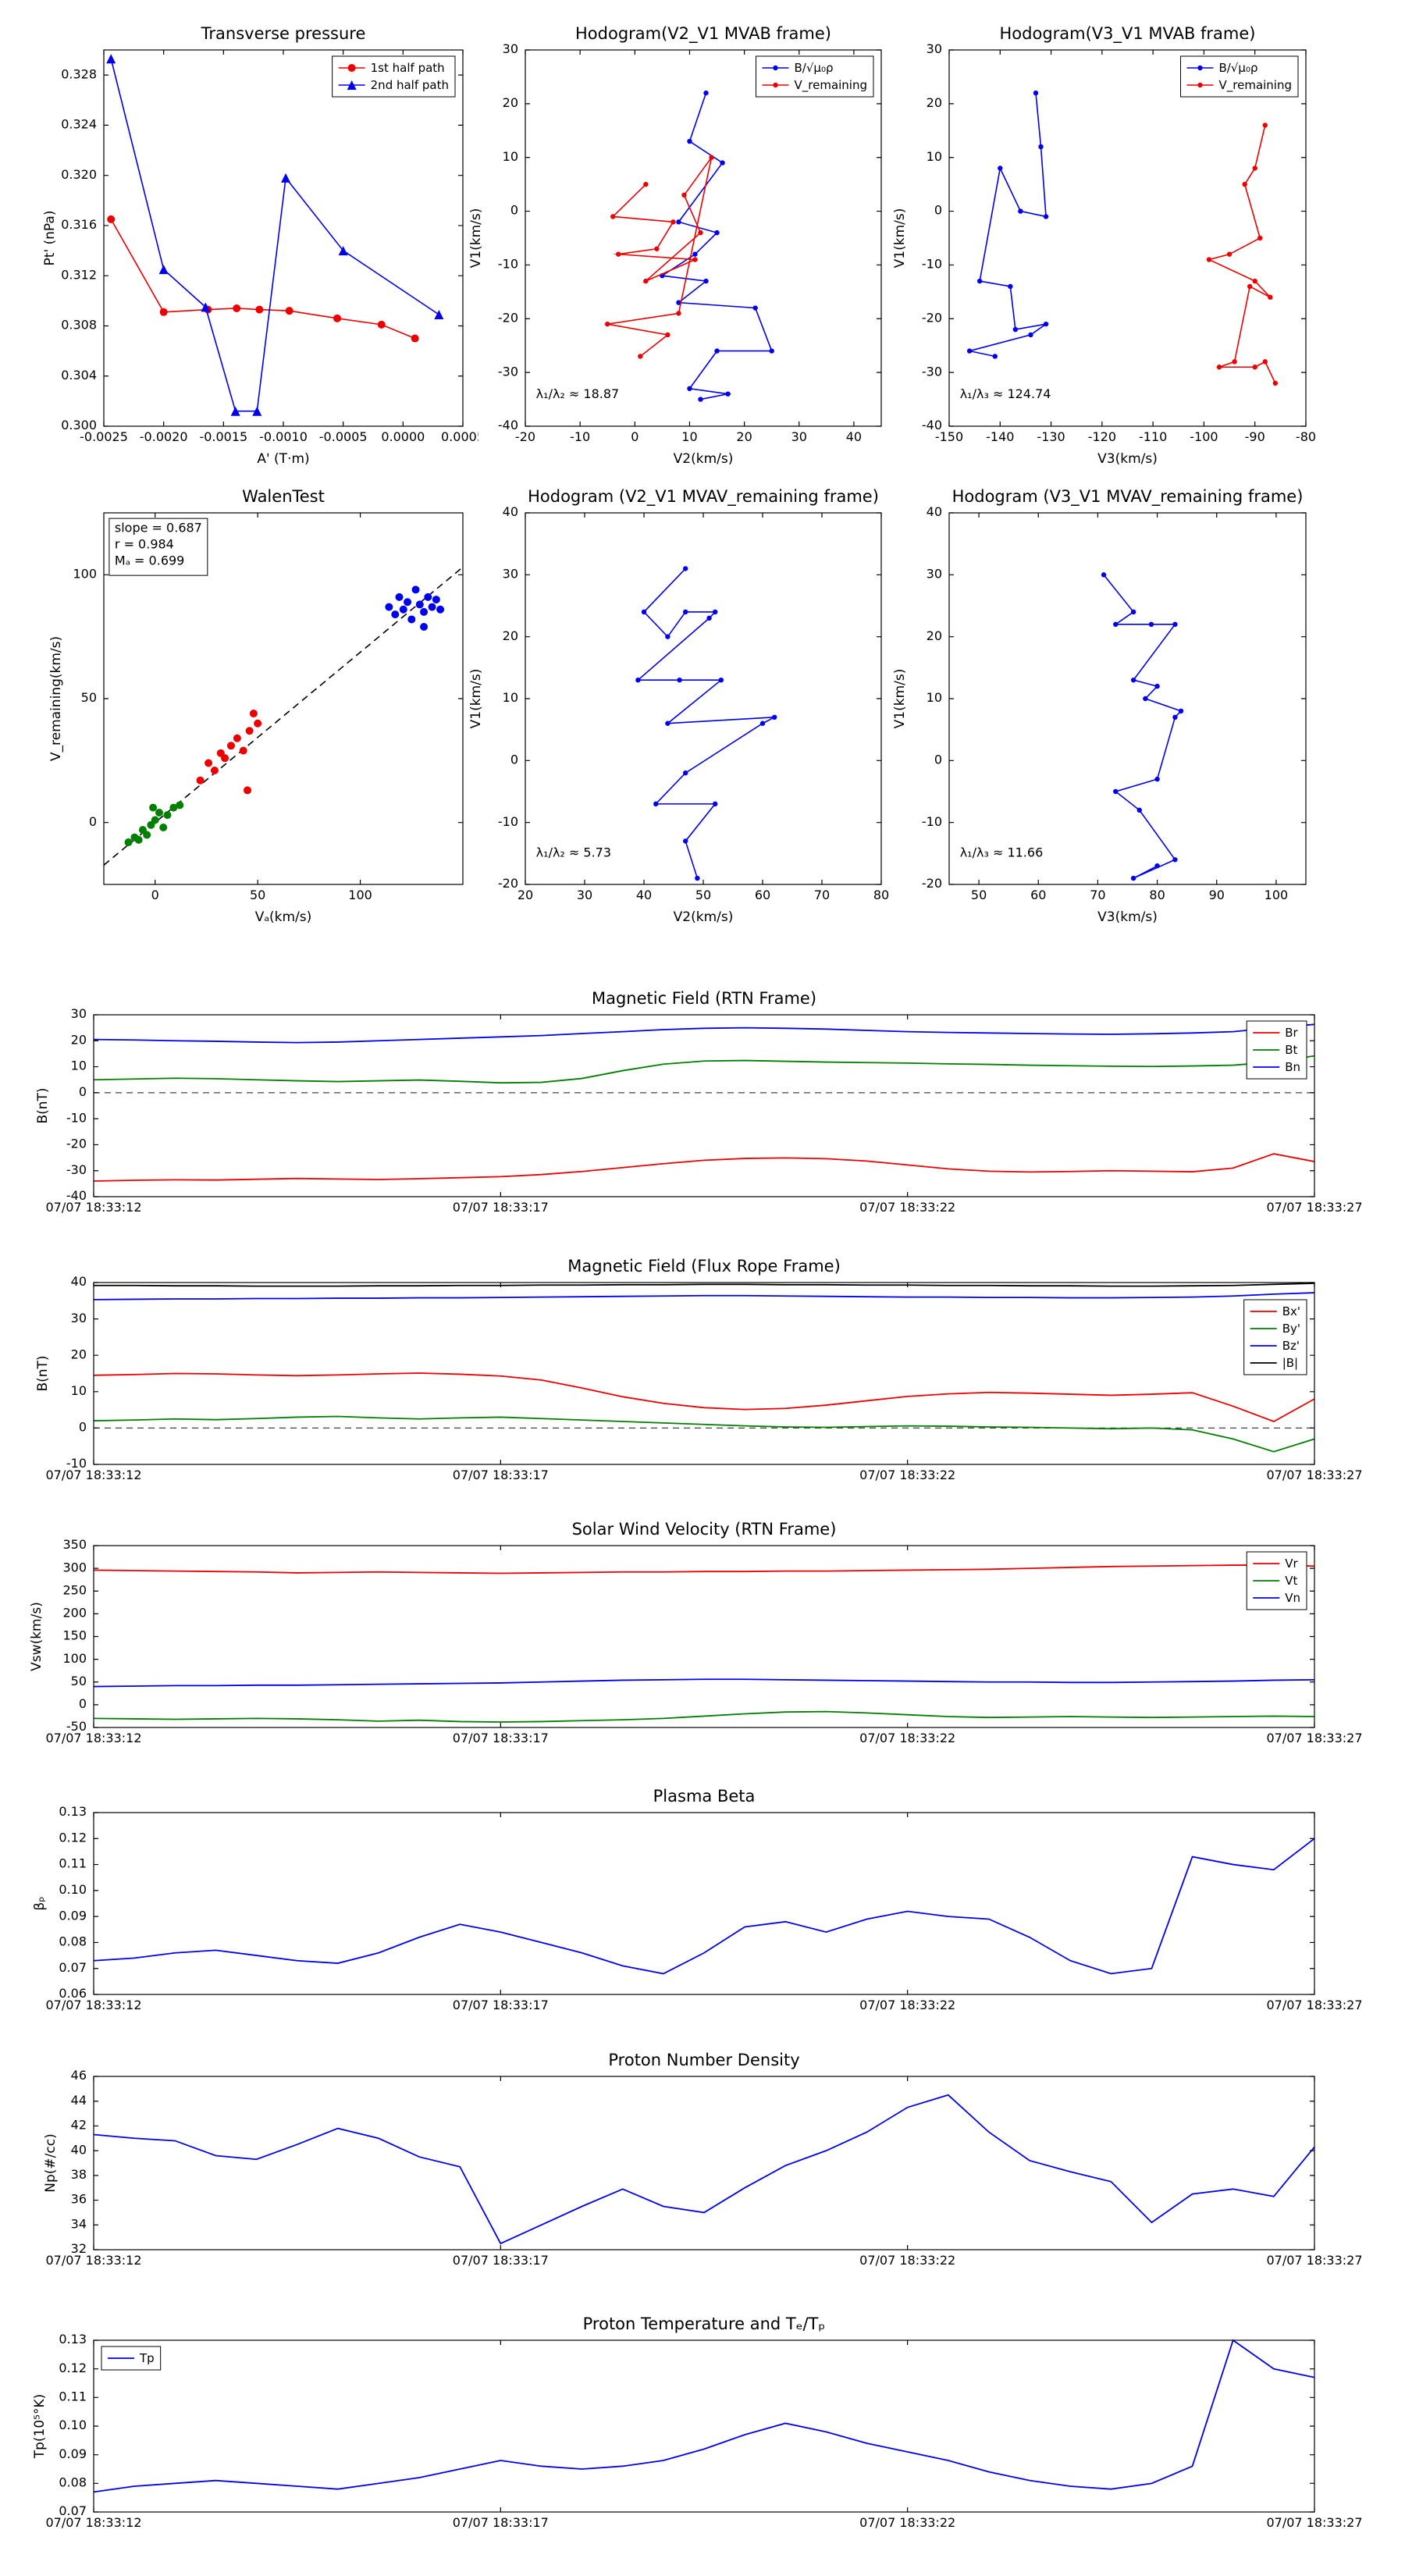 Image resolution: width=1405 pixels, height=2576 pixels. What do you see at coordinates (699, 1638) in the screenshot?
I see `solar-wind-velocity-chart` at bounding box center [699, 1638].